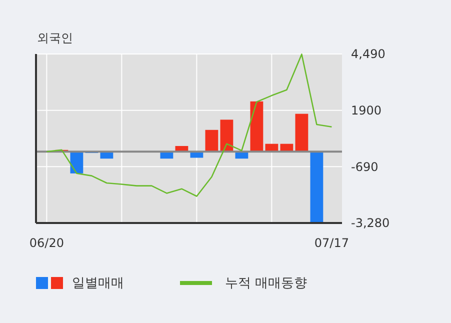 The height and width of the screenshot is (323, 451). Describe the element at coordinates (98, 283) in the screenshot. I see `legend-label: 일별매매` at that location.